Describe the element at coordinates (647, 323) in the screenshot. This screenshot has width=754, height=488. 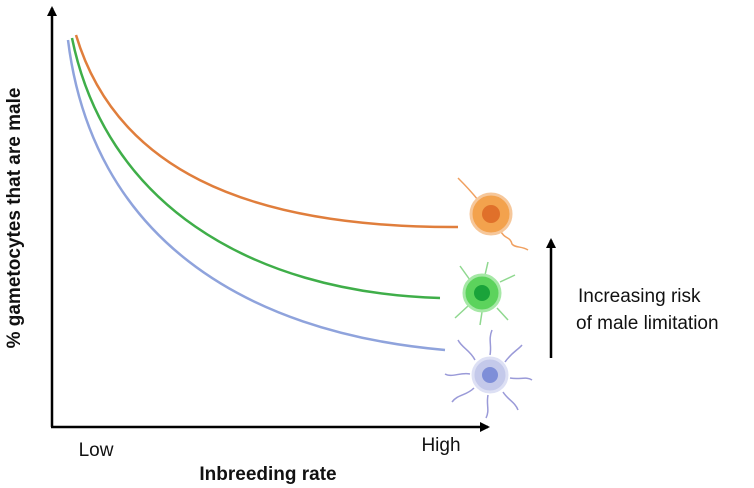
I see `annotation-line: of male limitation` at that location.